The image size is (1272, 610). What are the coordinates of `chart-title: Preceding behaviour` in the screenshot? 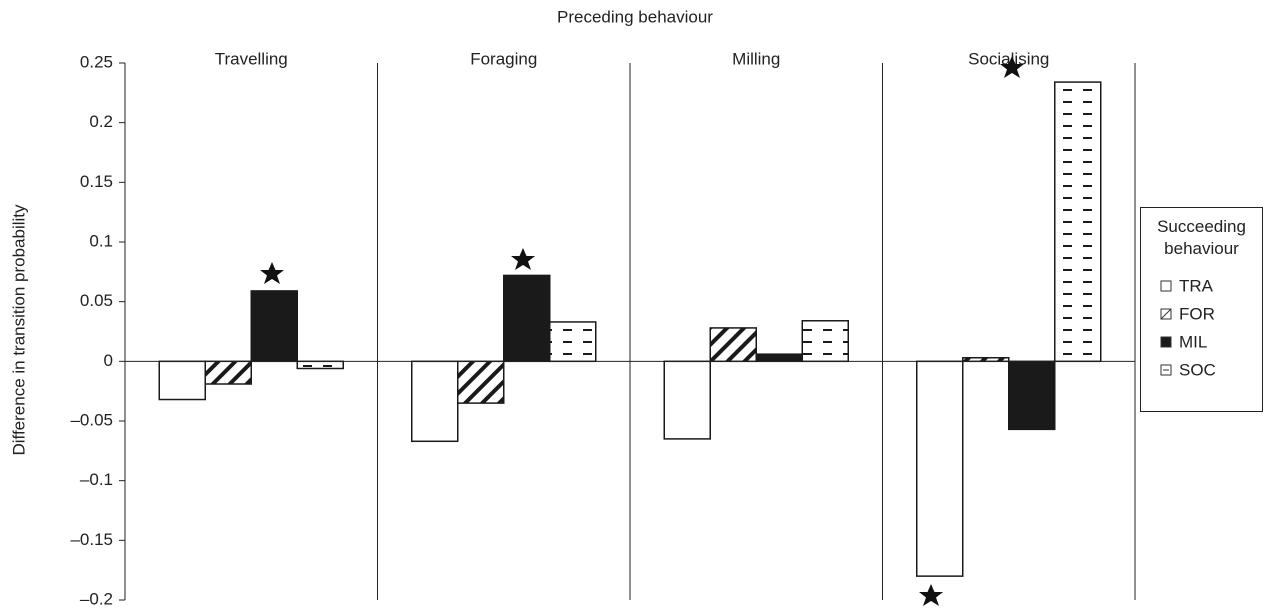 It's located at (635, 16).